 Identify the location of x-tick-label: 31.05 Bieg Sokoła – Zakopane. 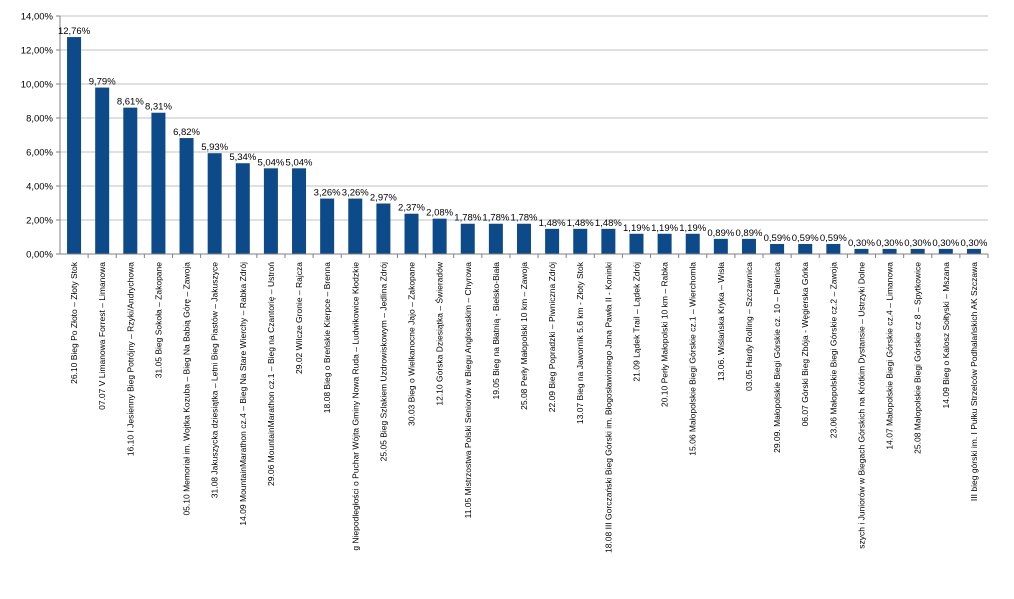
(158, 320).